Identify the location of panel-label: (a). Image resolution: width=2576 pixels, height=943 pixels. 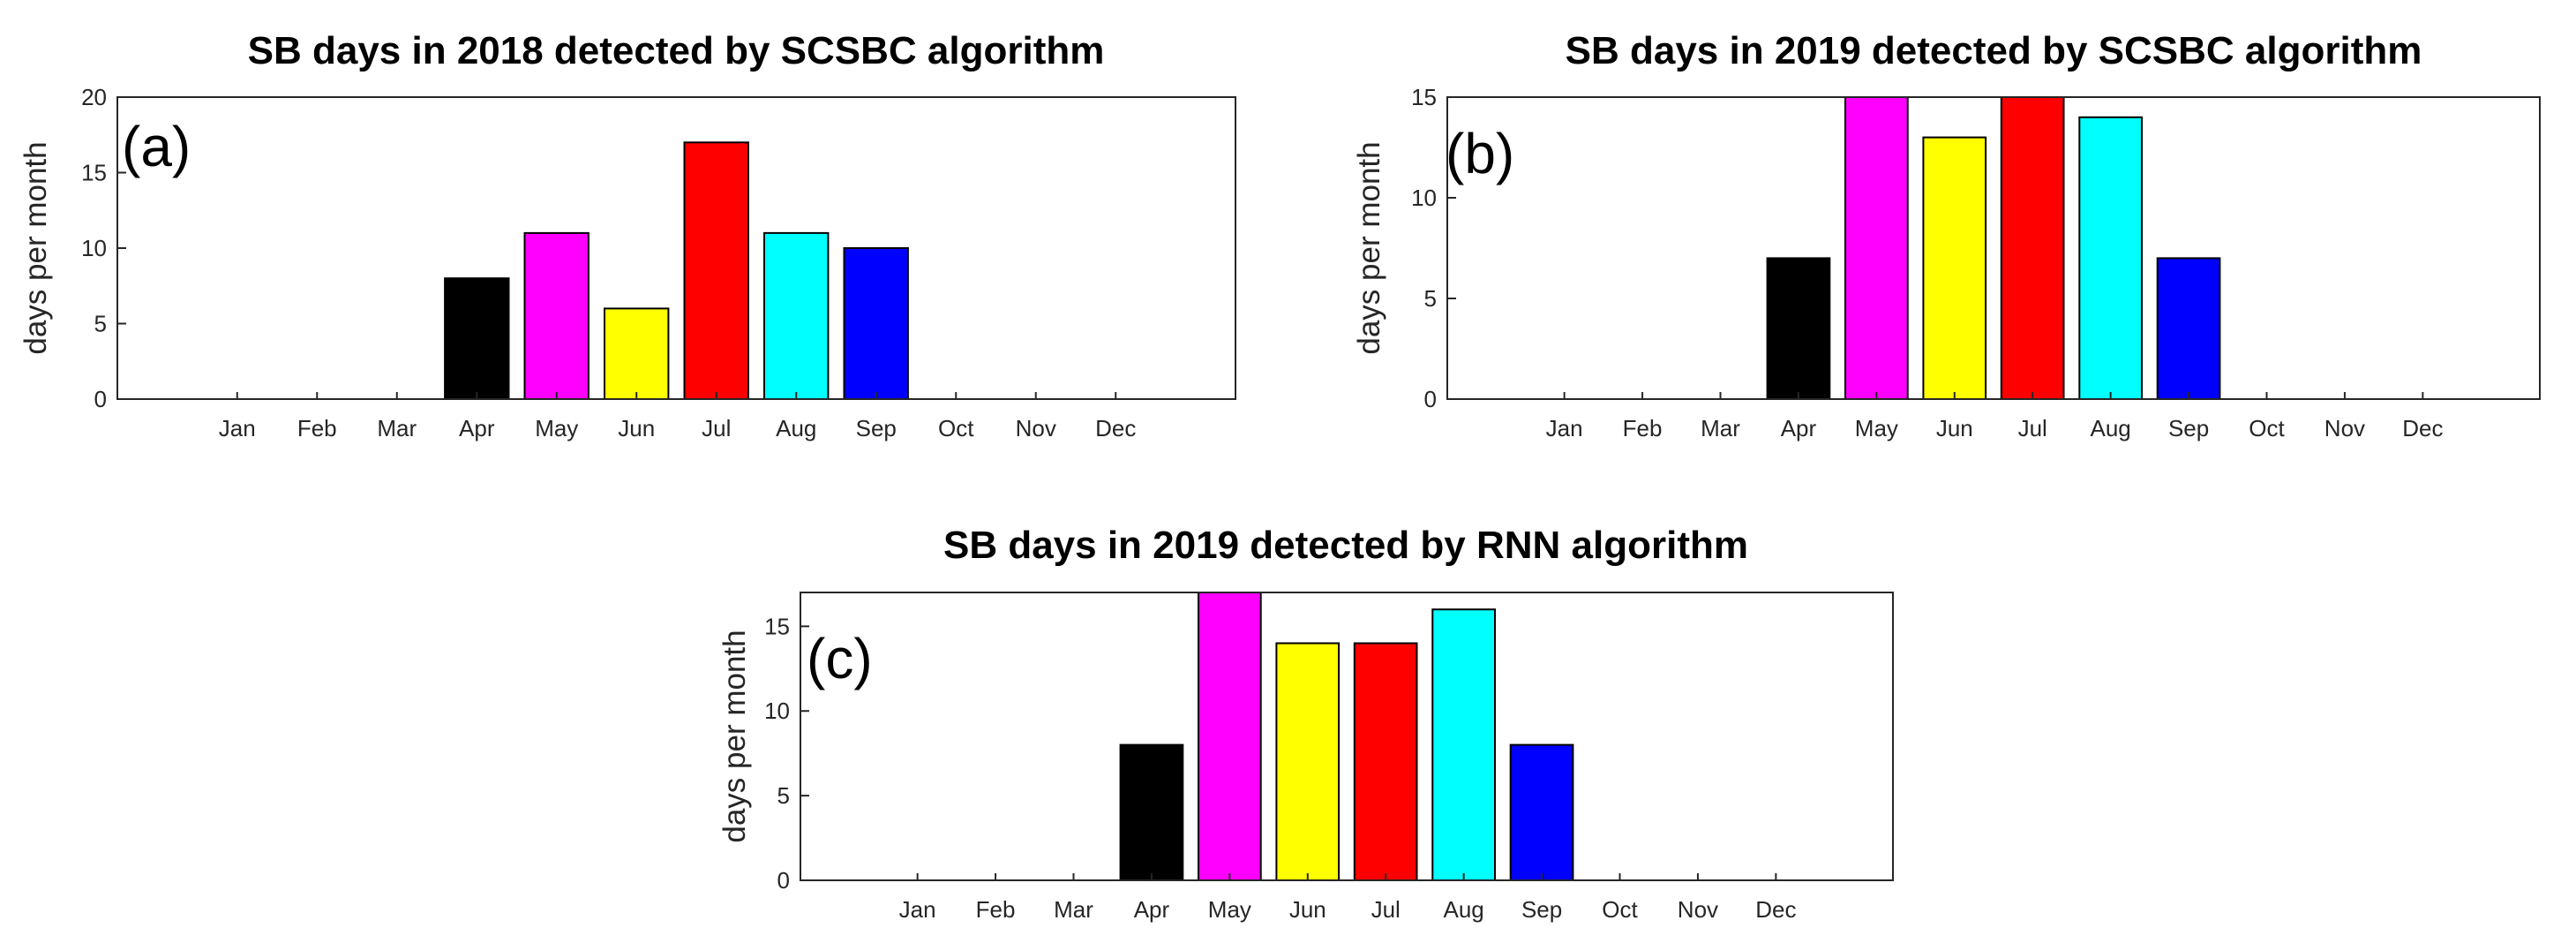
(156, 146).